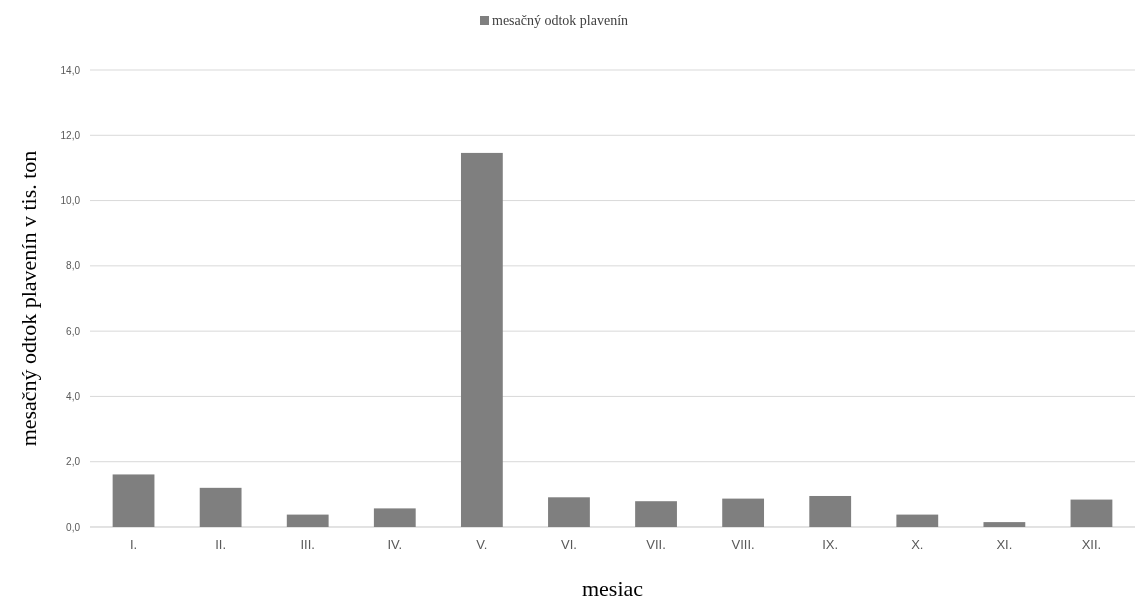  I want to click on x-tick-label: III., so click(307, 544).